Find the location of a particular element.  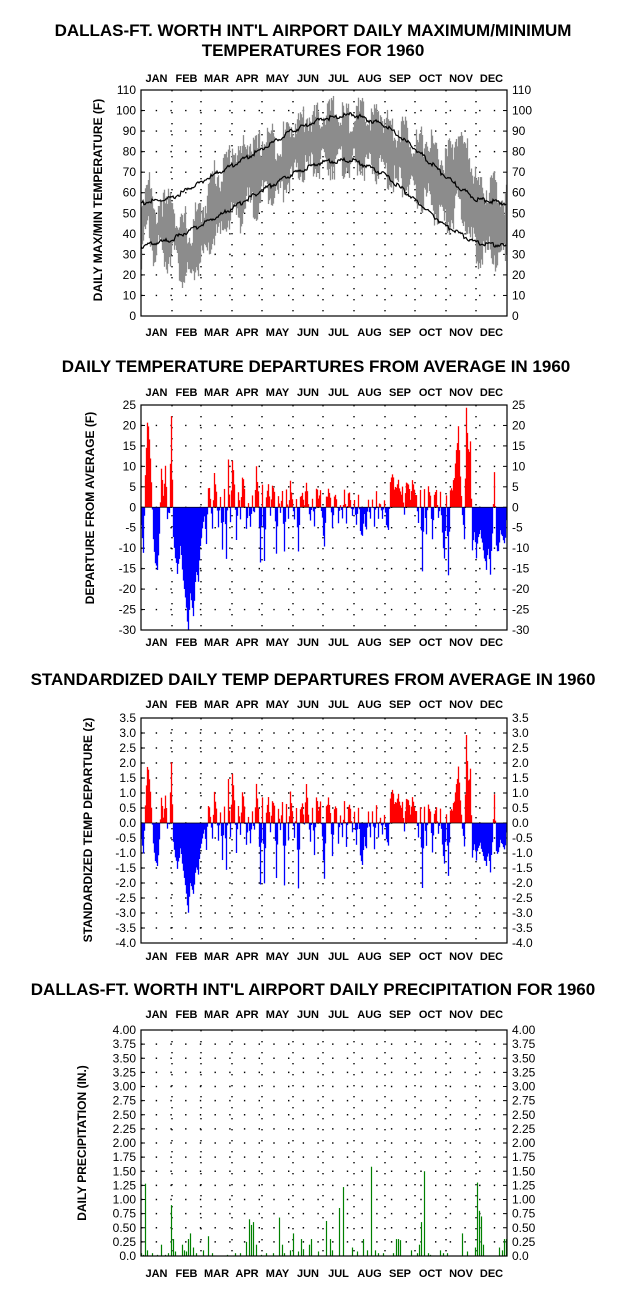

chart2-ytick-right: -15 is located at coordinates (521, 569).